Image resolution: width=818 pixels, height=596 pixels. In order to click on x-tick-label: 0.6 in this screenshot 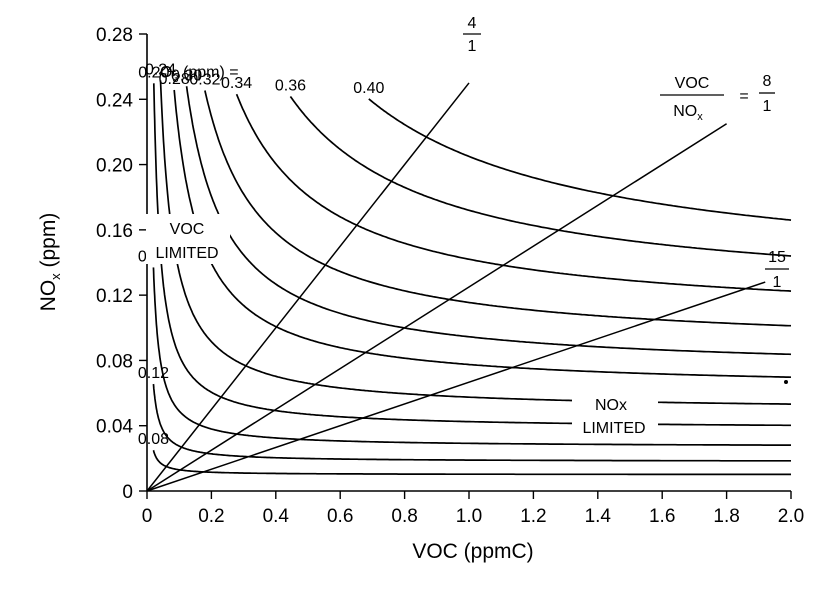, I will do `click(340, 516)`.